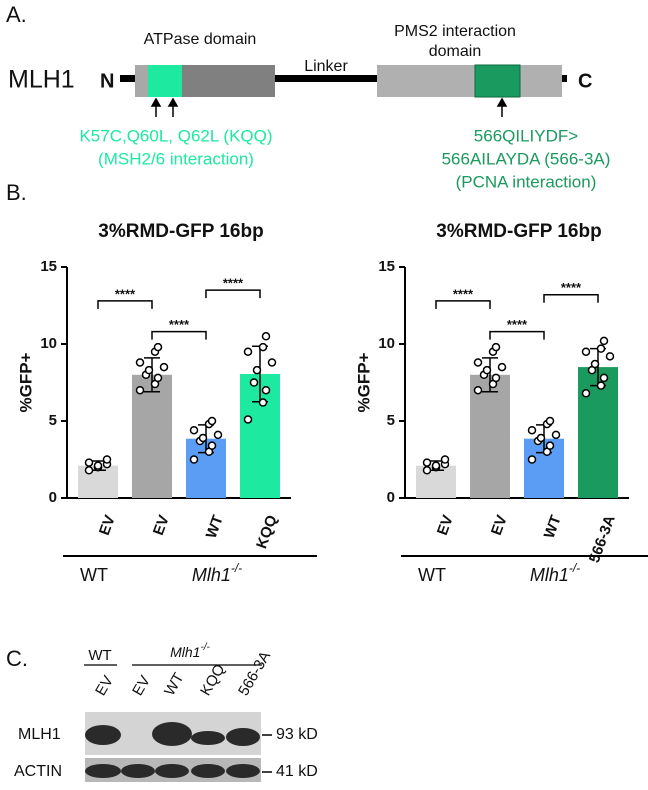 This screenshot has height=790, width=648. Describe the element at coordinates (553, 527) in the screenshot. I see `x-tick-label: WT` at that location.